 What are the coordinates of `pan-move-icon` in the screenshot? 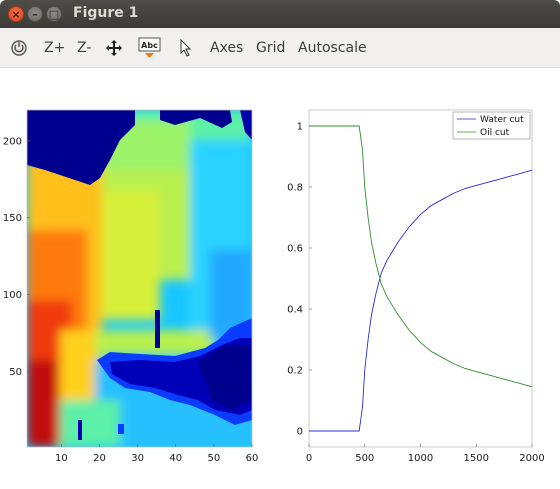 It's located at (114, 48).